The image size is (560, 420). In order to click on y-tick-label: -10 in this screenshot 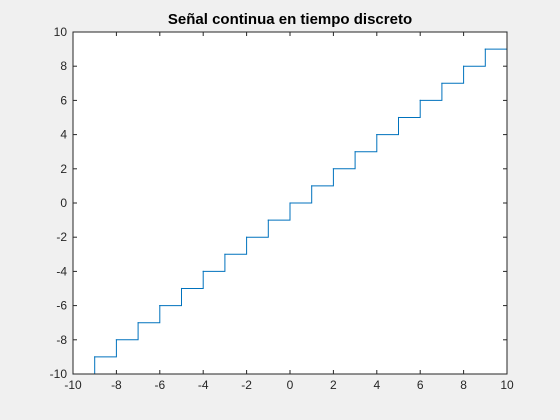, I will do `click(59, 374)`.